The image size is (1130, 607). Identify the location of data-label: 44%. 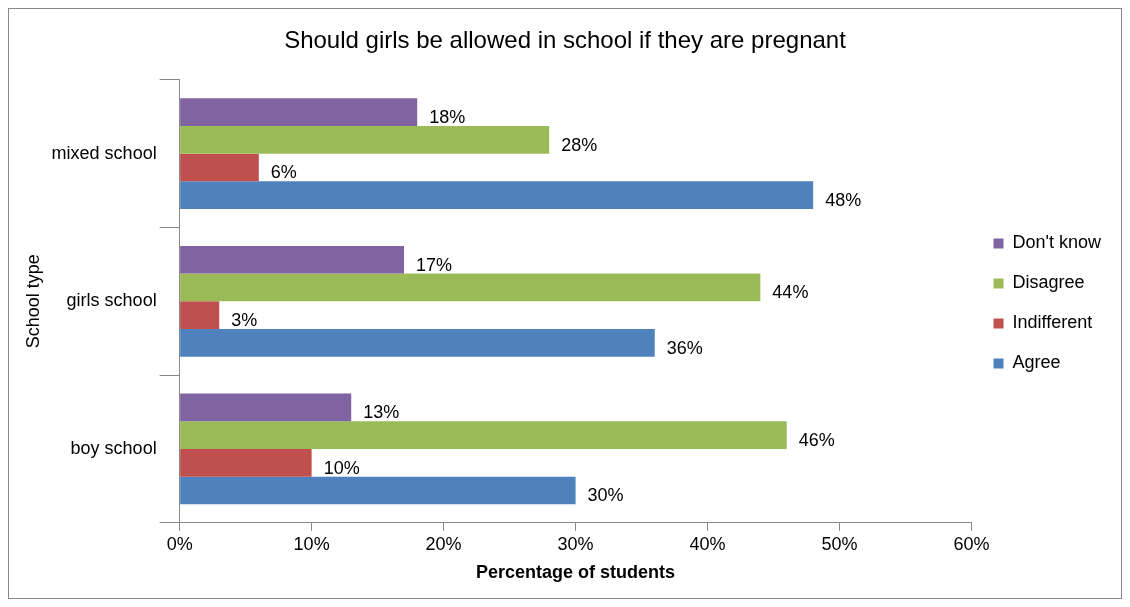
(790, 292).